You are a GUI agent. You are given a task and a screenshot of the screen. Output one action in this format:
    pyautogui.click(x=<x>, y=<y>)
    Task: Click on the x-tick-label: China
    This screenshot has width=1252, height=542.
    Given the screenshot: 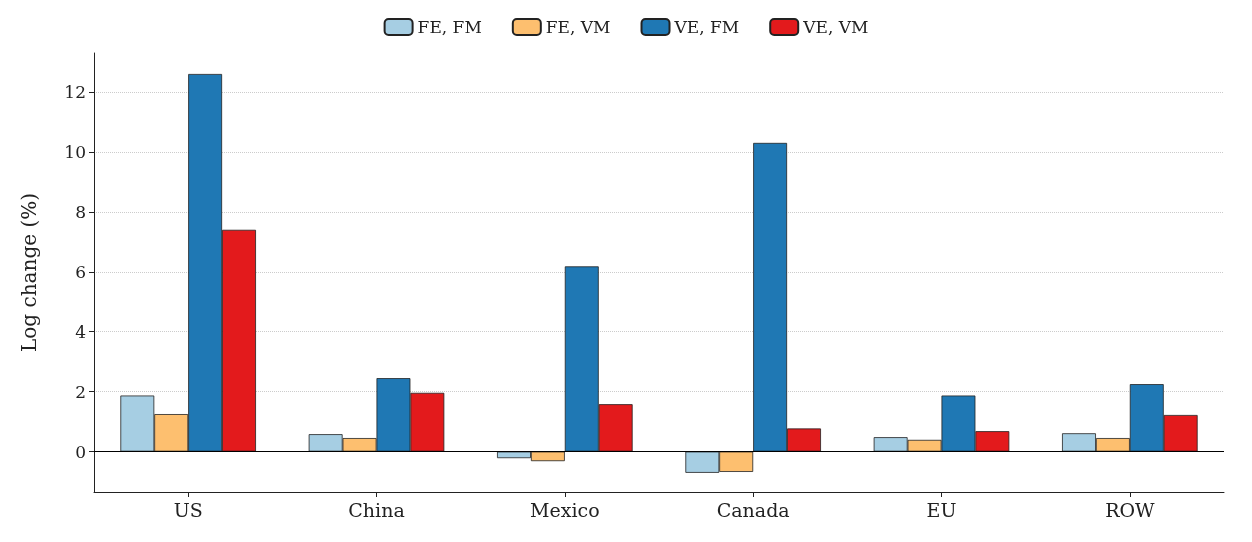 What is the action you would take?
    pyautogui.click(x=376, y=509)
    